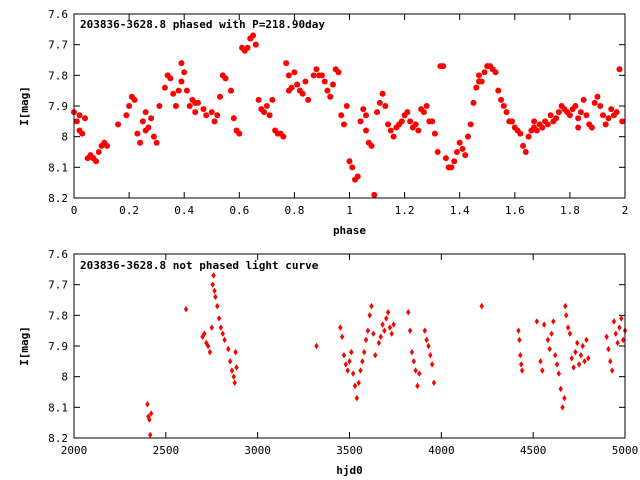  I want to click on y-tick-label: 7.6, so click(58, 254).